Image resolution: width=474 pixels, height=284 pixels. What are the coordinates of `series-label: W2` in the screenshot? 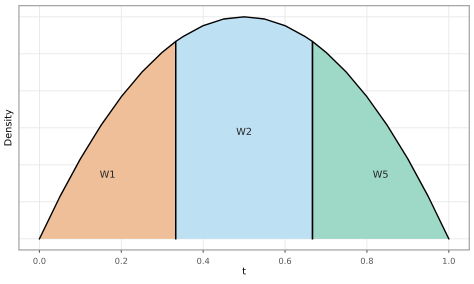 It's located at (244, 131).